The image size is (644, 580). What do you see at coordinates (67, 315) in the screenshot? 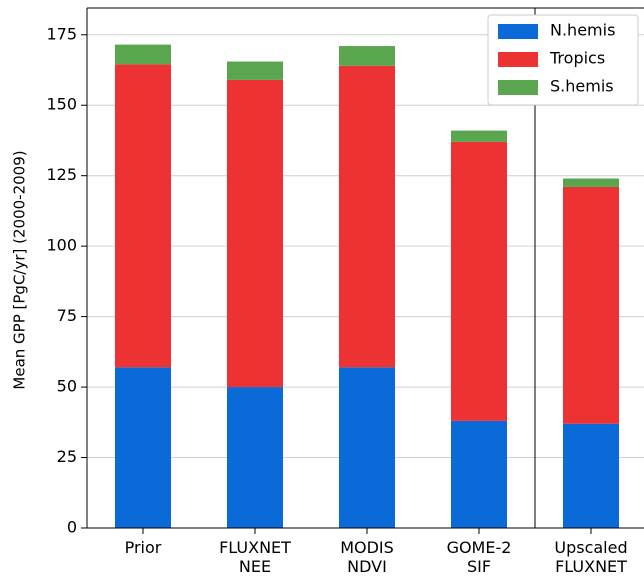
I see `y-tick-label: 75` at bounding box center [67, 315].